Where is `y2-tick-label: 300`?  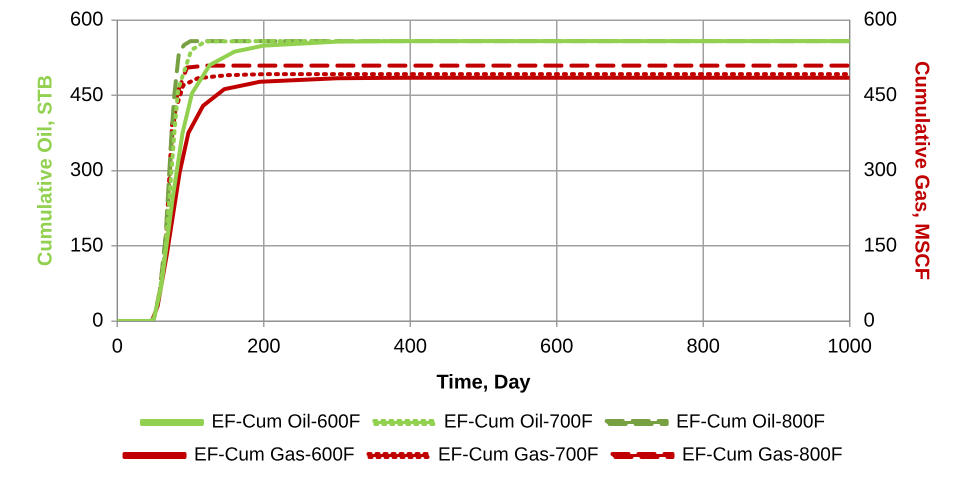 y2-tick-label: 300 is located at coordinates (881, 170).